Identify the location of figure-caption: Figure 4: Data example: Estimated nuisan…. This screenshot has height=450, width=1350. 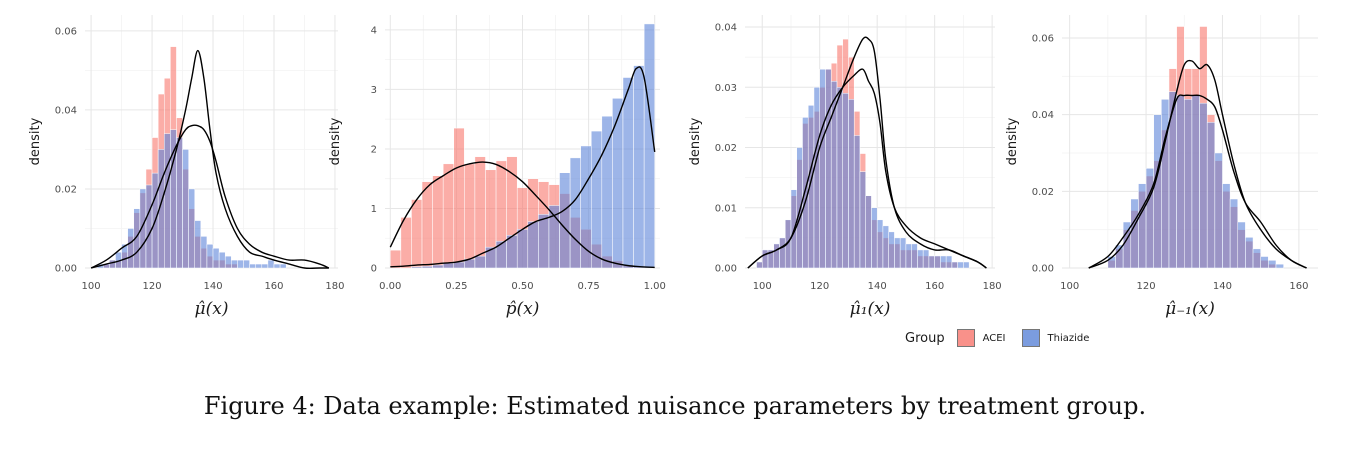
(675, 406).